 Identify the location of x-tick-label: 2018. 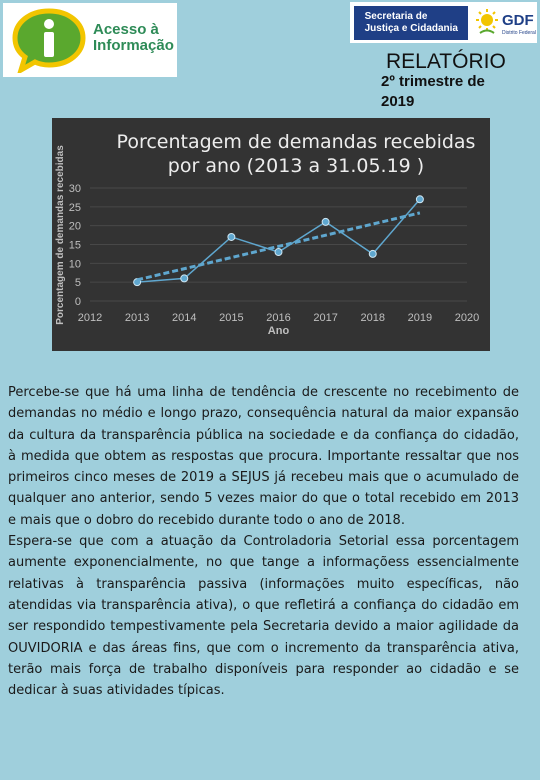
(373, 318).